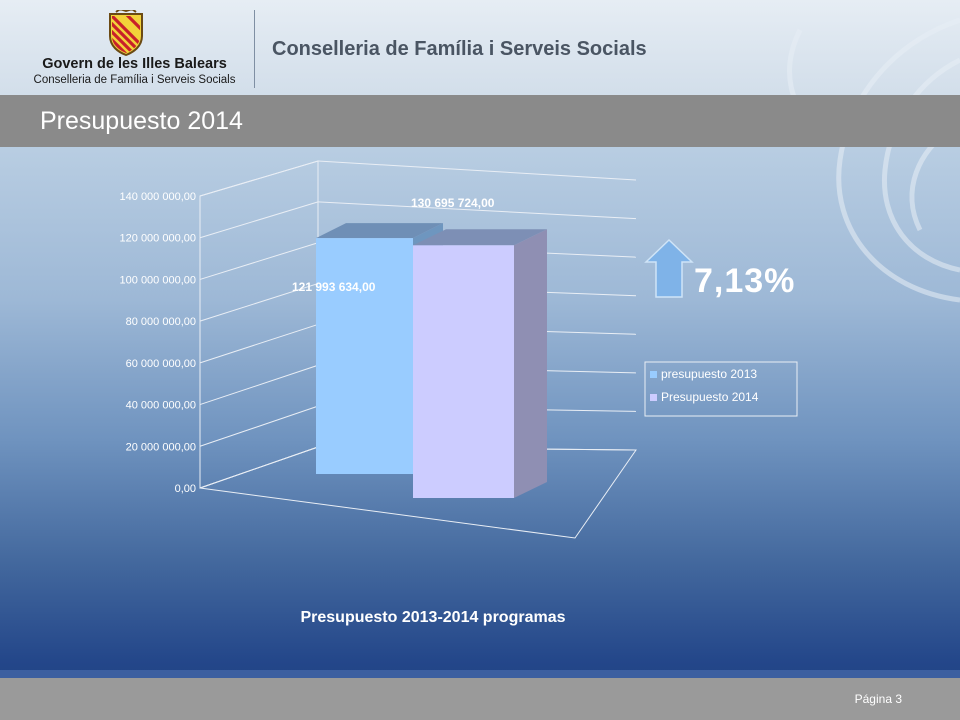  What do you see at coordinates (480, 699) in the screenshot?
I see `footer` at bounding box center [480, 699].